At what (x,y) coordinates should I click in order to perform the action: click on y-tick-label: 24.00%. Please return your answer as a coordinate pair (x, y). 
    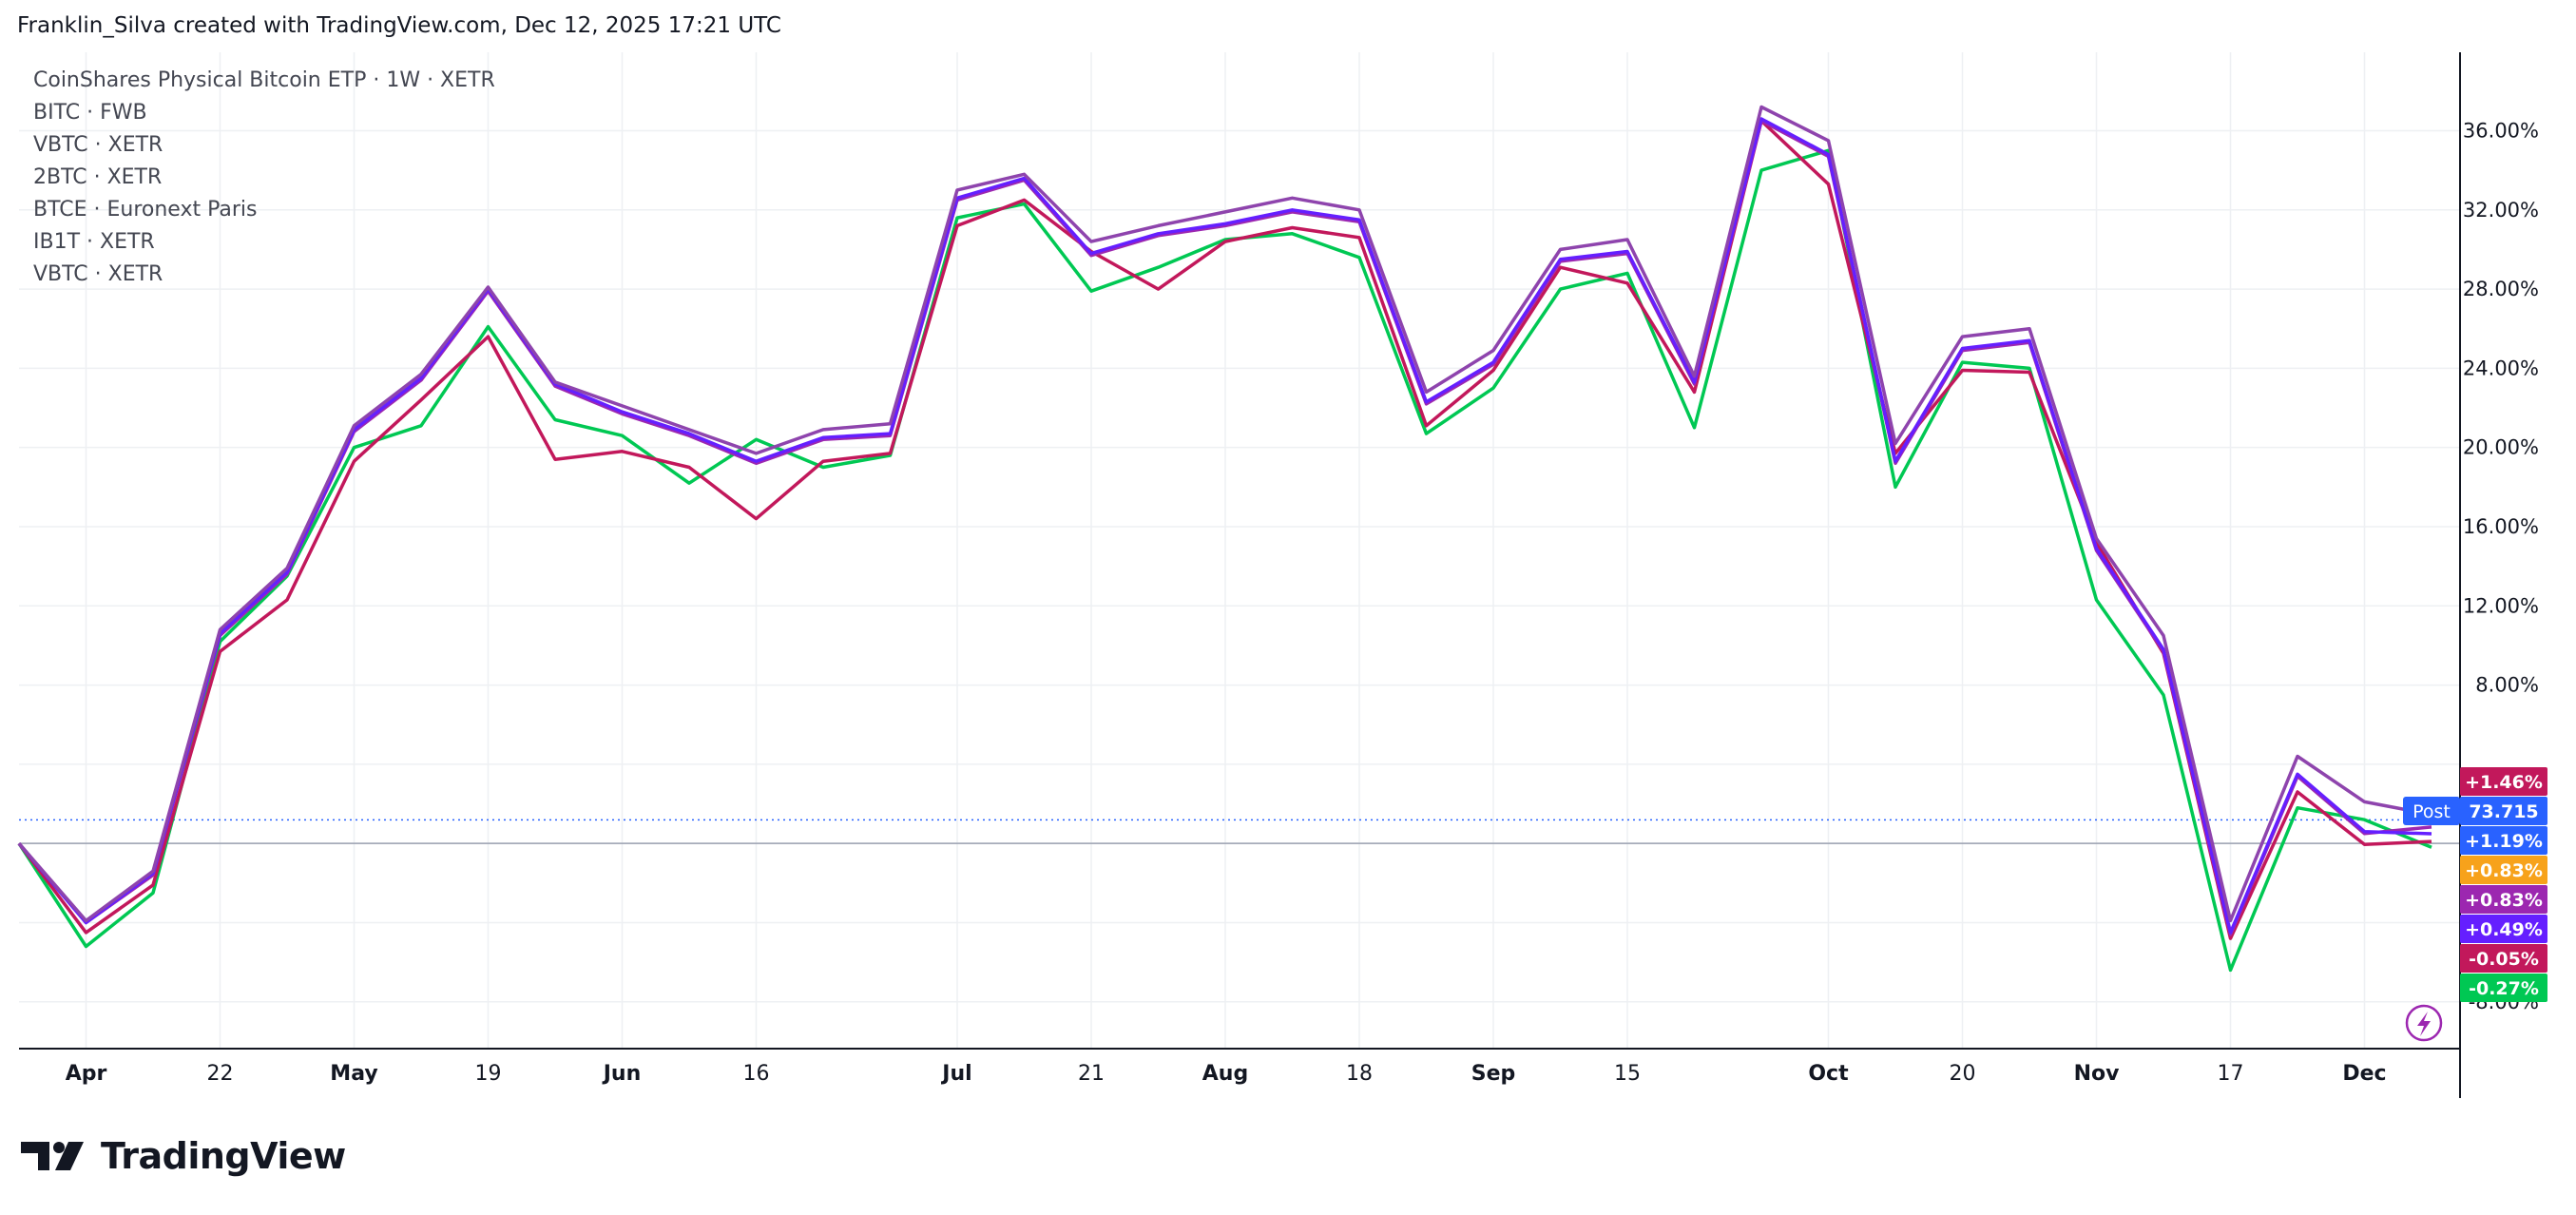
    Looking at the image, I should click on (2501, 368).